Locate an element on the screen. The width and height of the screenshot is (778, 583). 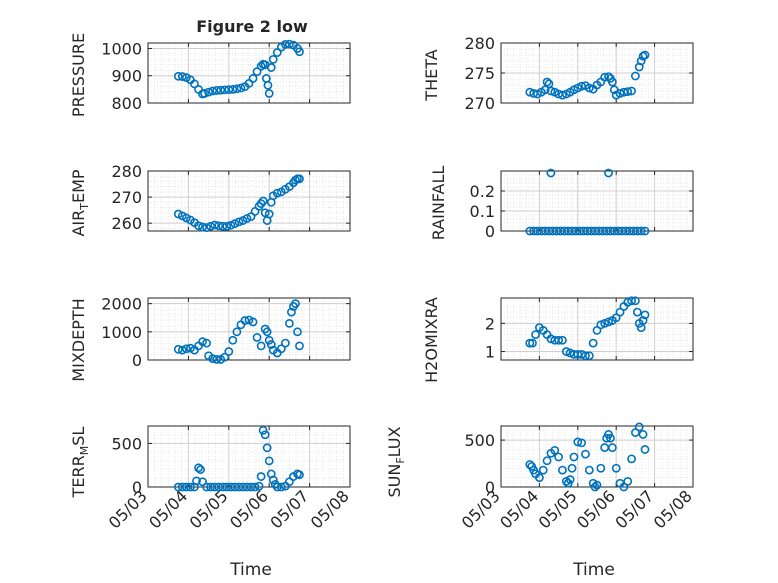
xlabel-right: Time is located at coordinates (593, 570).